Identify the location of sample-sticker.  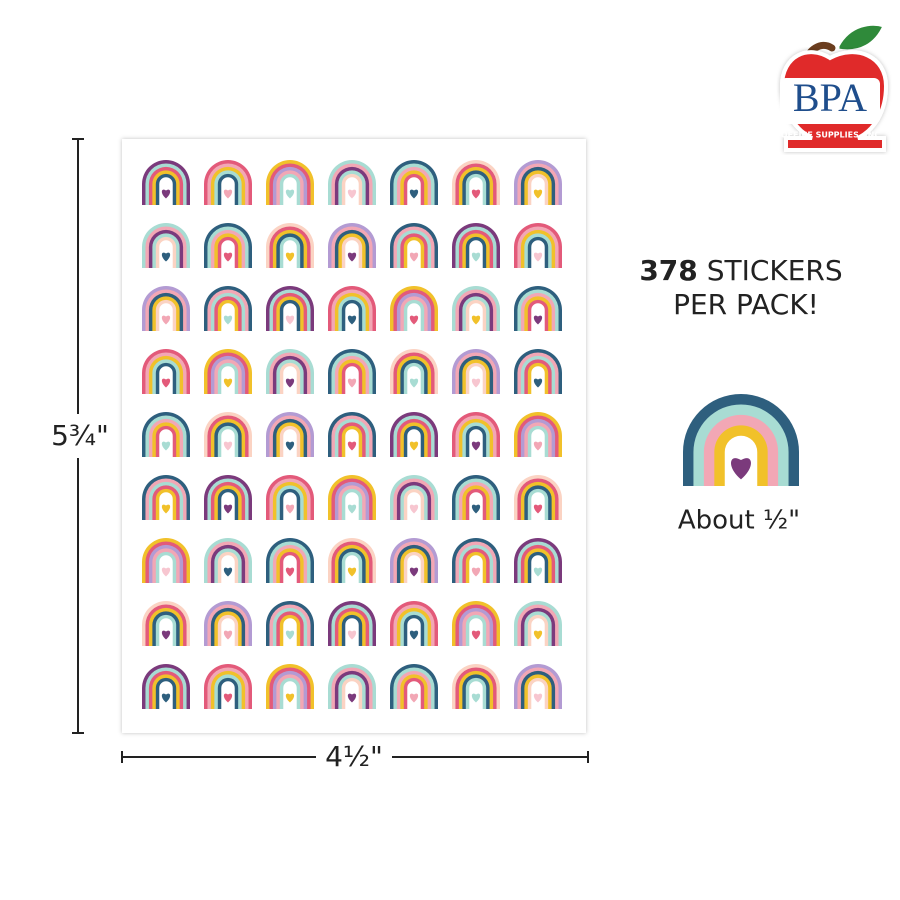
(741, 440).